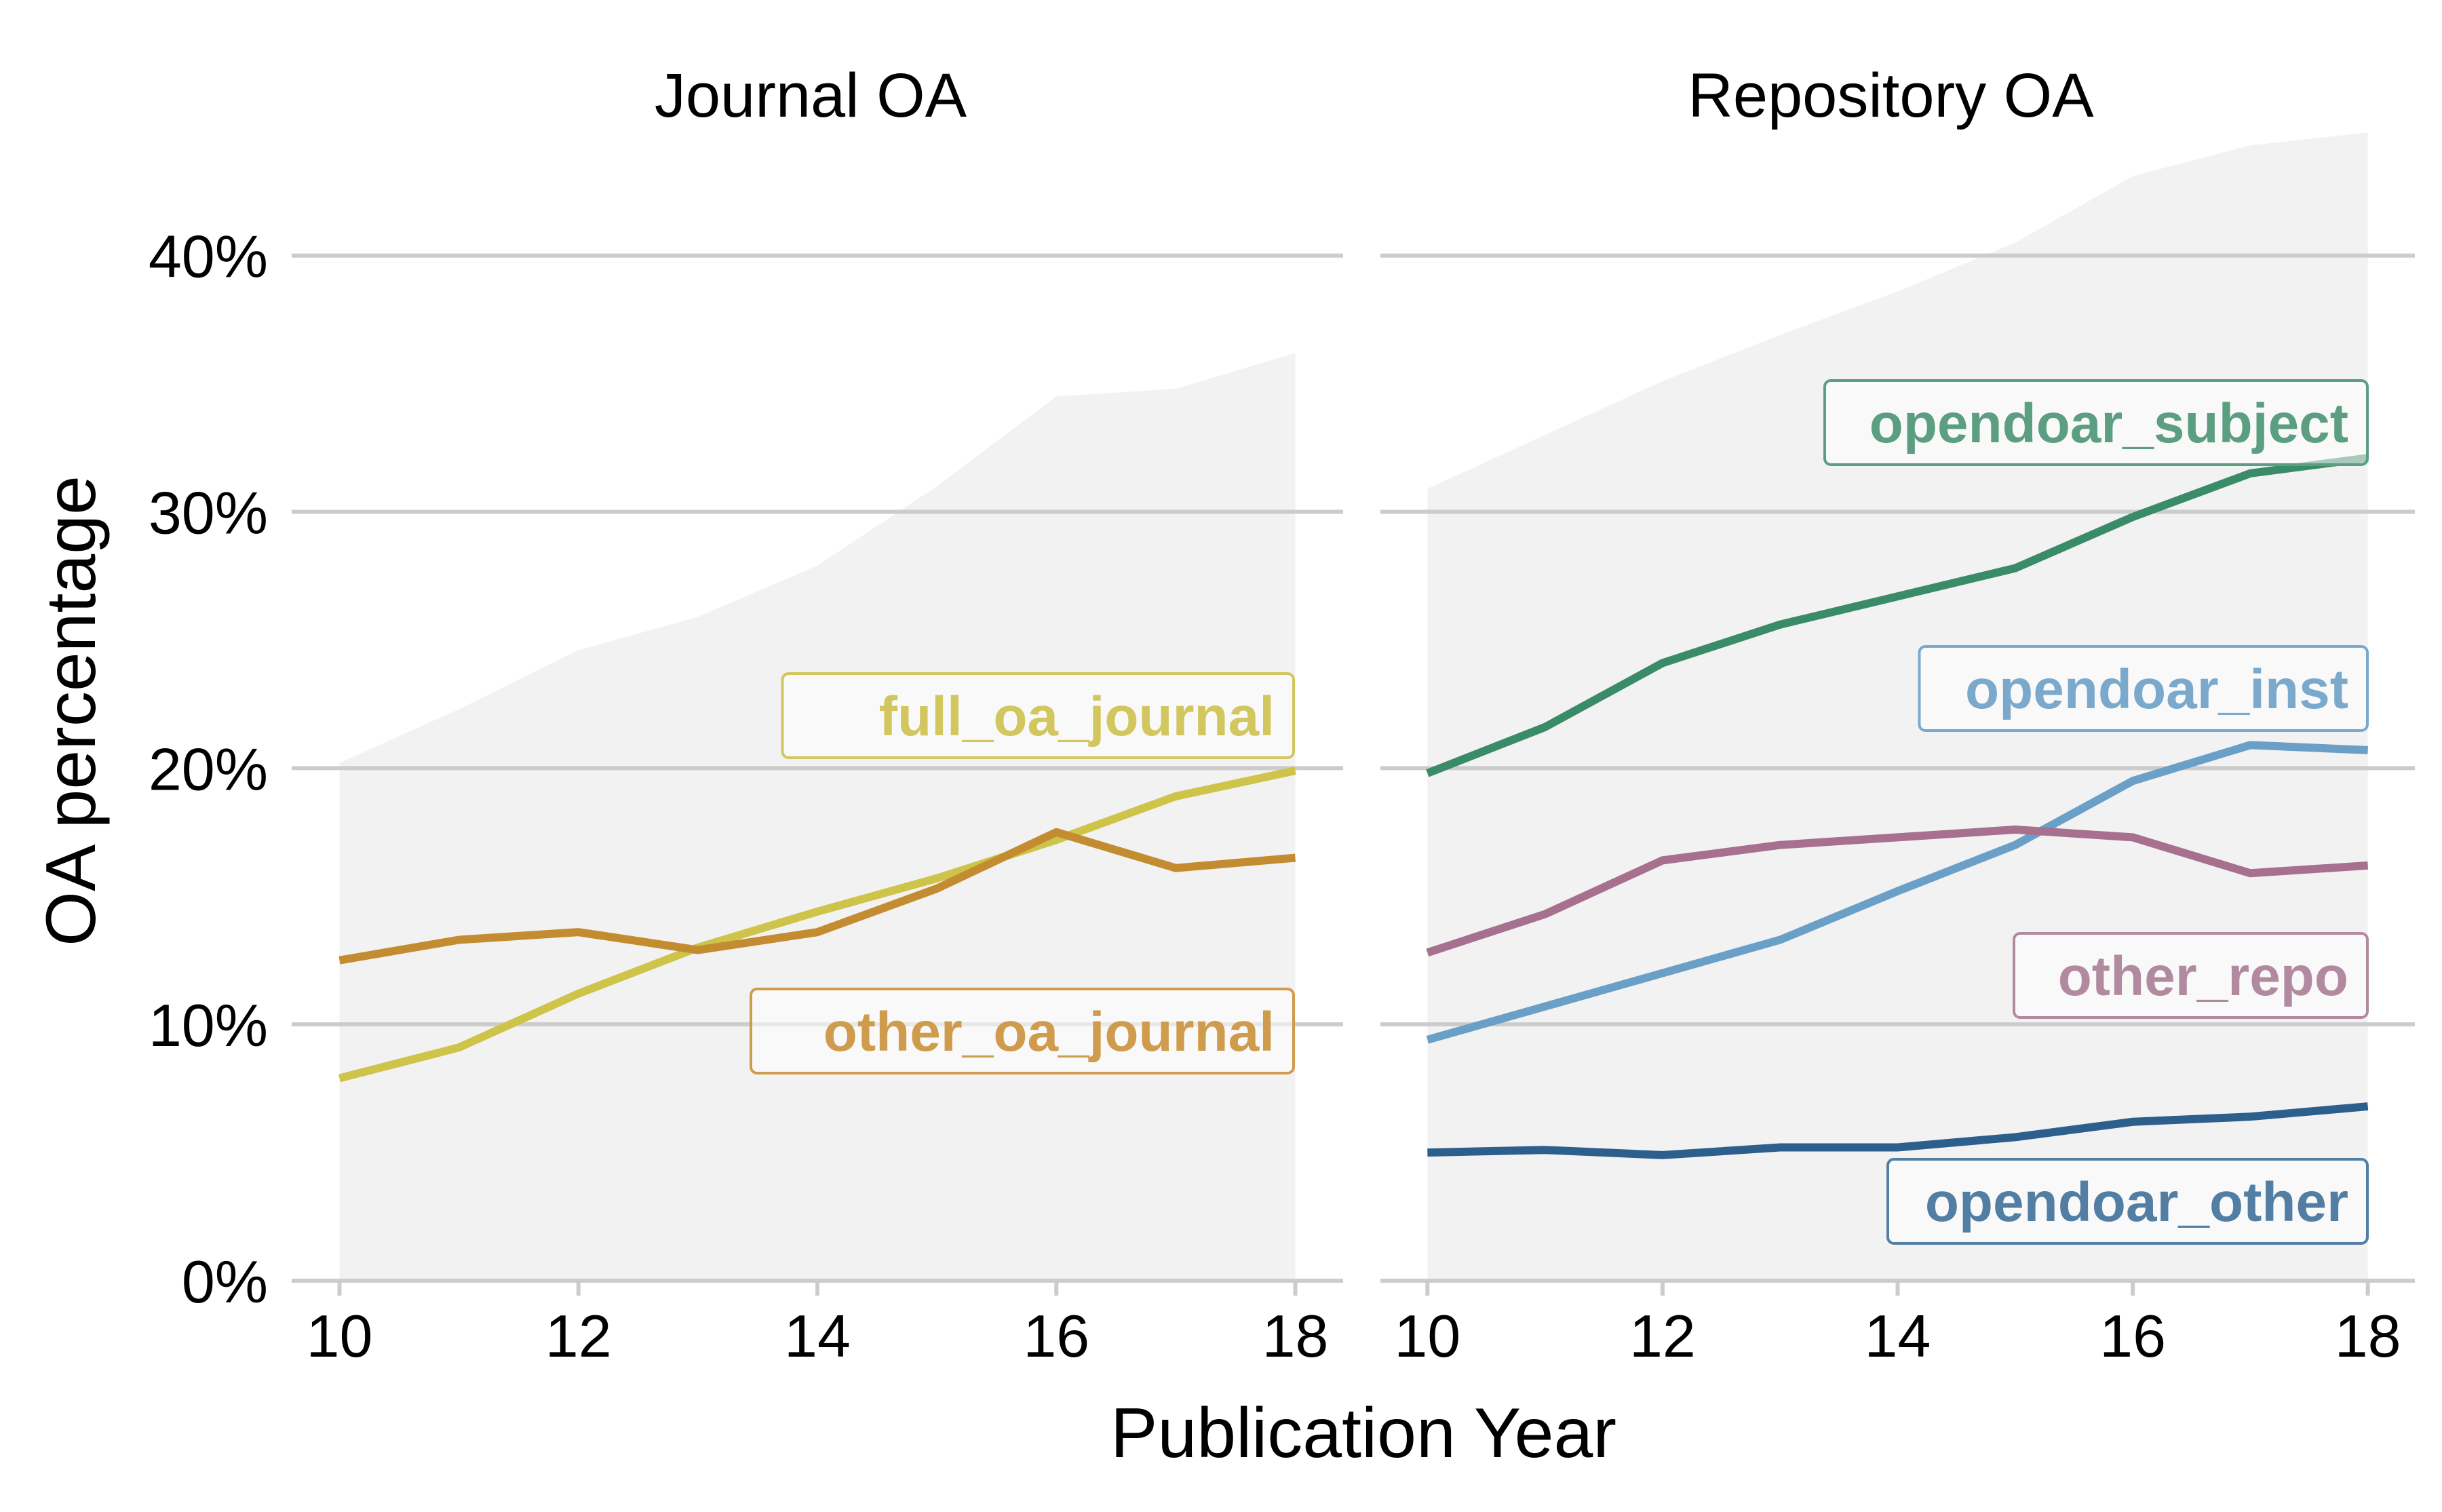 The image size is (2442, 1512). What do you see at coordinates (2203, 977) in the screenshot?
I see `series-label-text-other-repo: other_repo` at bounding box center [2203, 977].